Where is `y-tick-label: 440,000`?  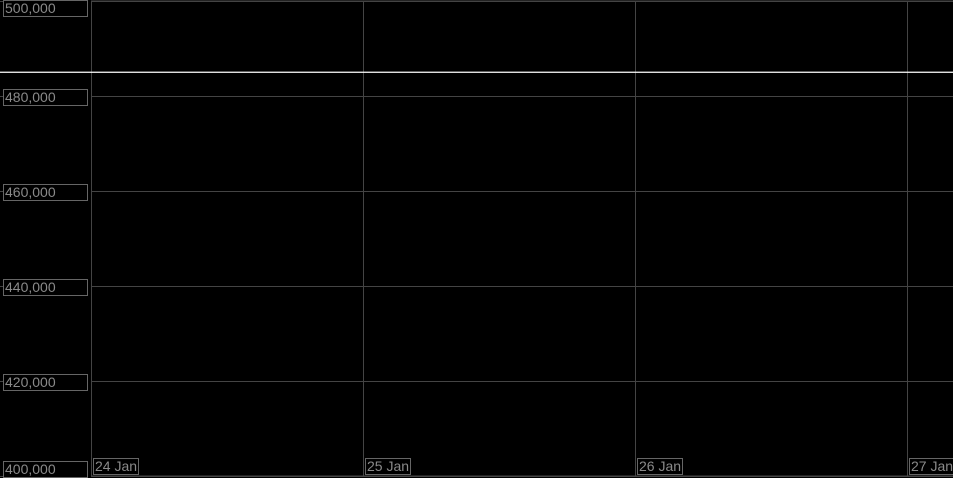 y-tick-label: 440,000 is located at coordinates (45, 287).